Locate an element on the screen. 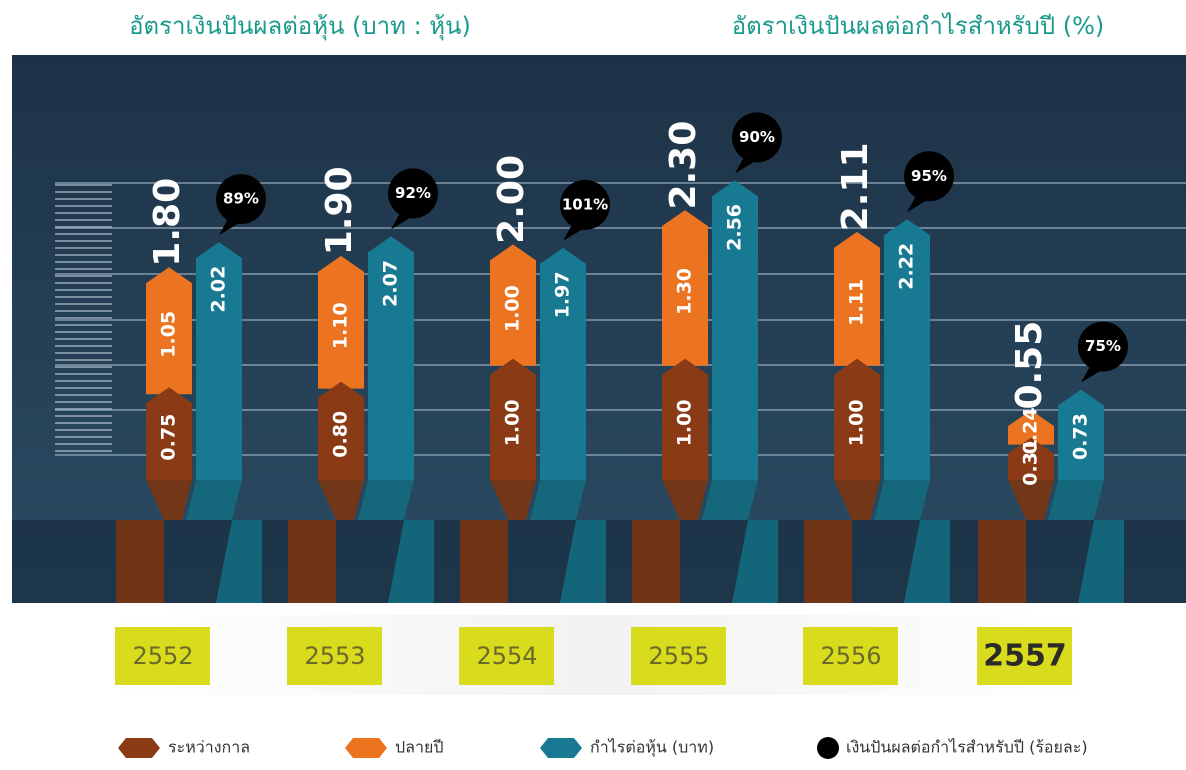  x-tick-label: 2555 is located at coordinates (678, 656).